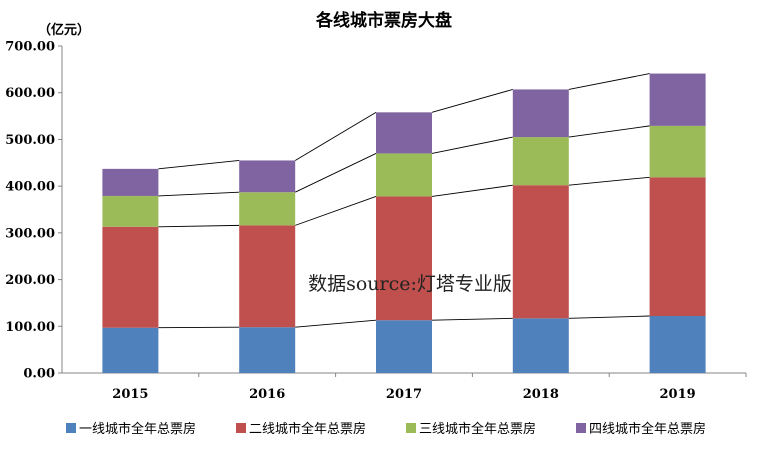  Describe the element at coordinates (30, 47) in the screenshot. I see `y-tick-label-7: 700.00` at that location.